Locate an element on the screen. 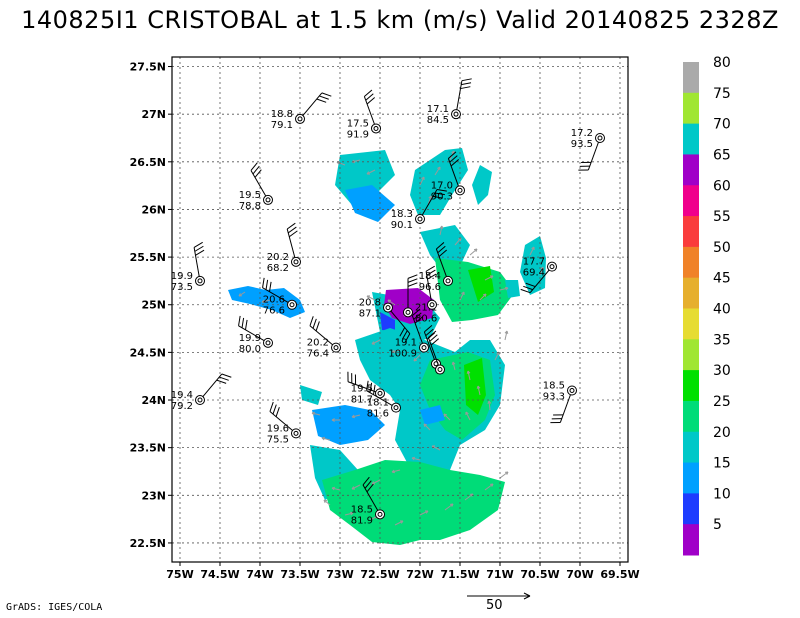 The image size is (800, 618). station: 18.593.3 is located at coordinates (560, 402).